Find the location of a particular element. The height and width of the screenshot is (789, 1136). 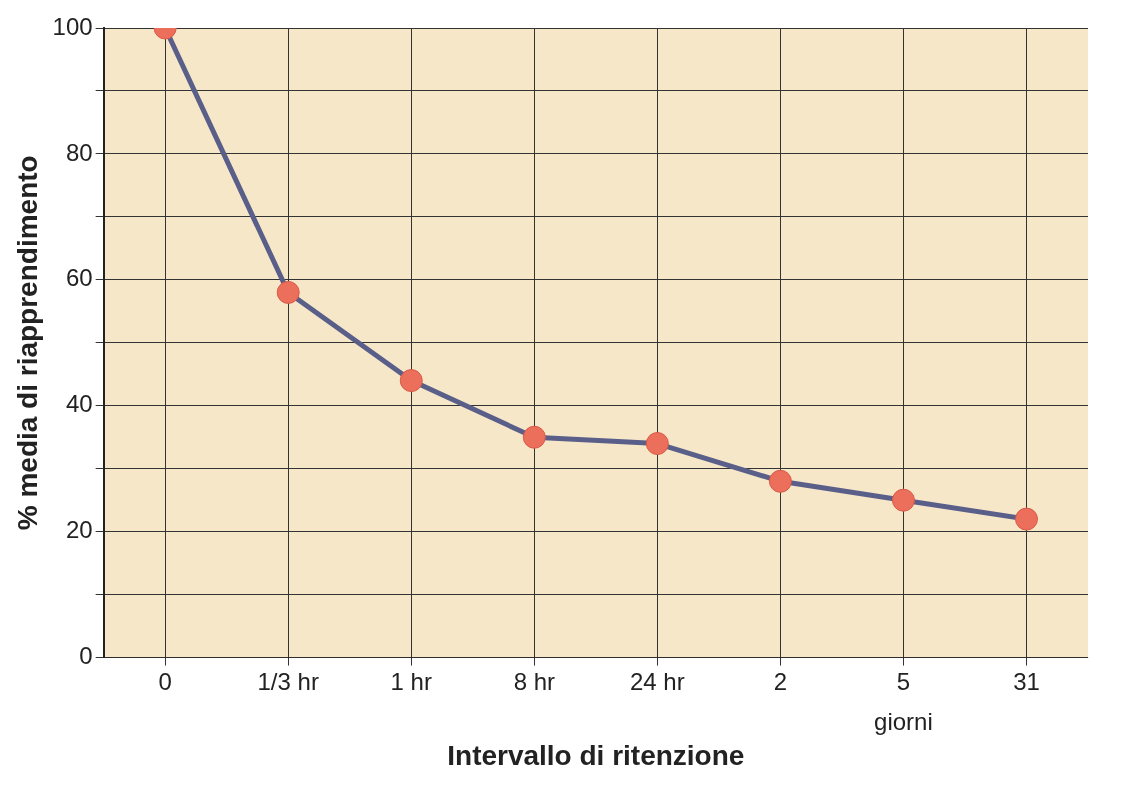

y-tick-label: 60 is located at coordinates (79, 278).